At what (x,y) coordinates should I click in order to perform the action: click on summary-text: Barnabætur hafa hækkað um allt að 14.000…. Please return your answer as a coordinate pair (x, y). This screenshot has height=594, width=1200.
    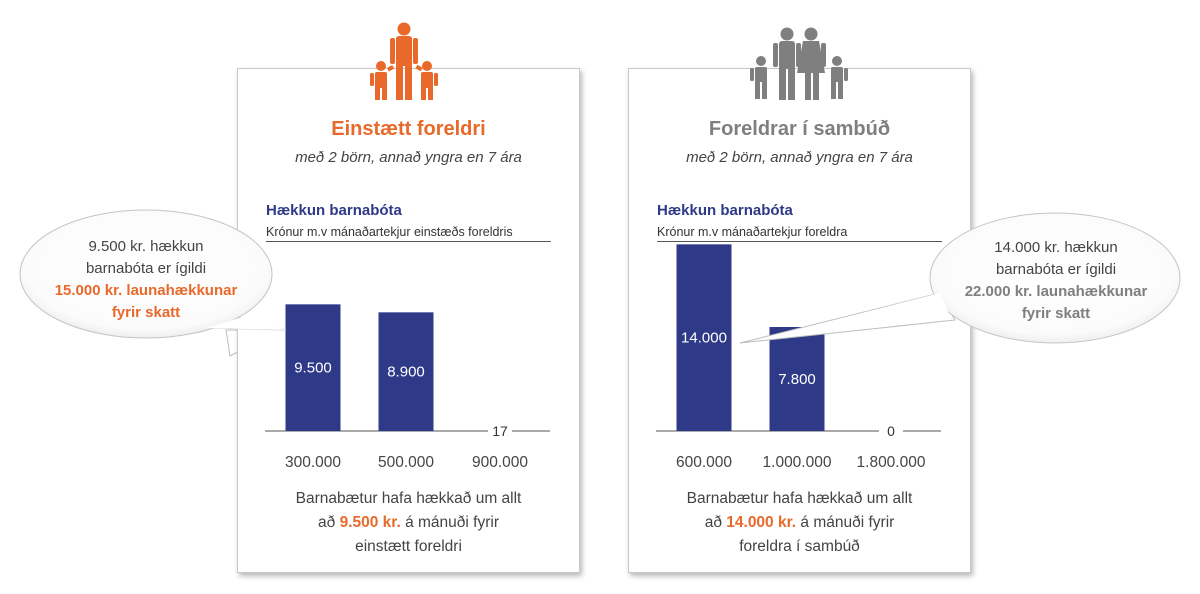
    Looking at the image, I should click on (799, 523).